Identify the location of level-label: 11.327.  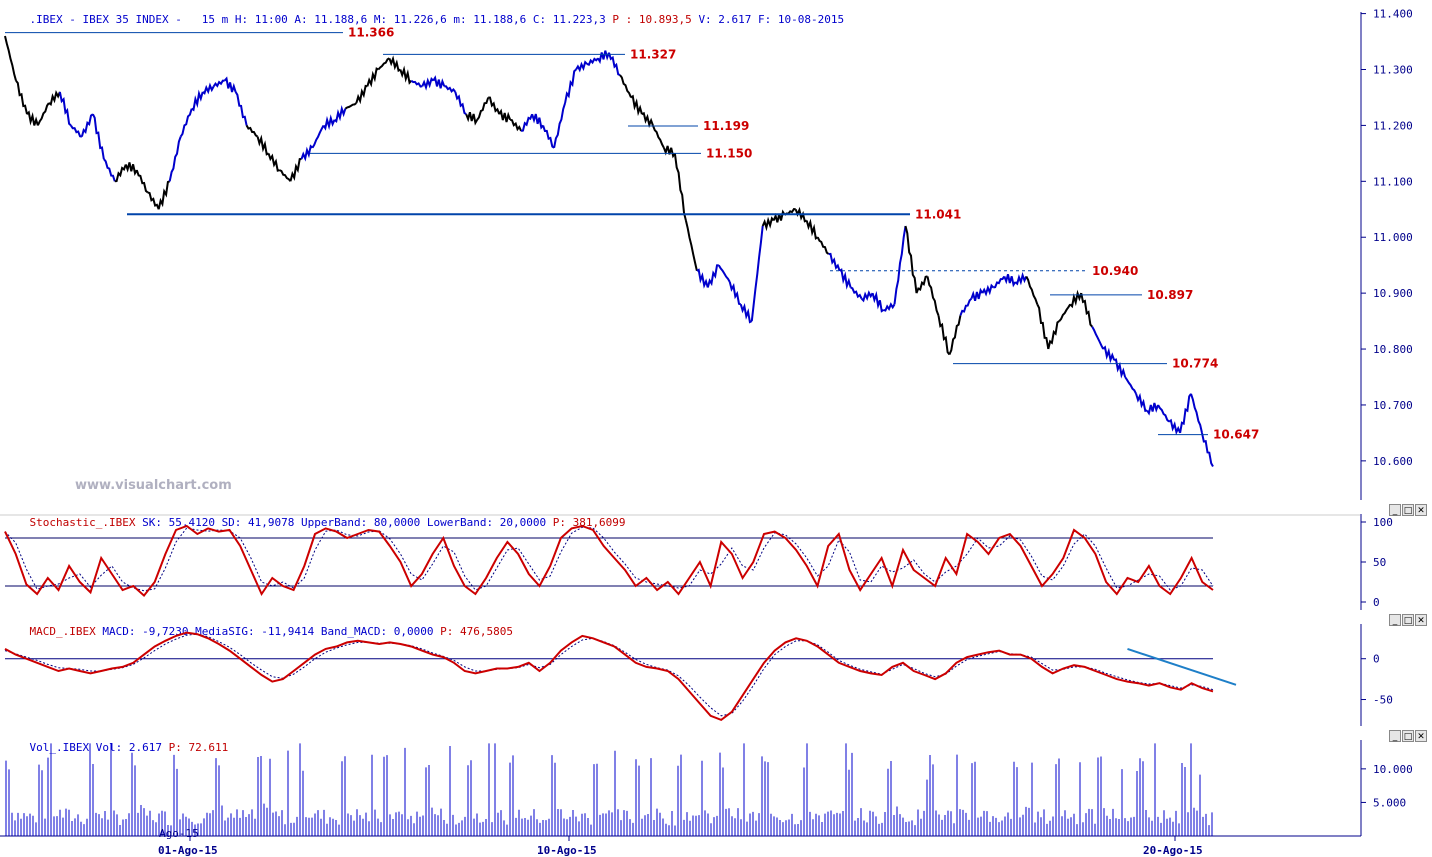
(653, 54).